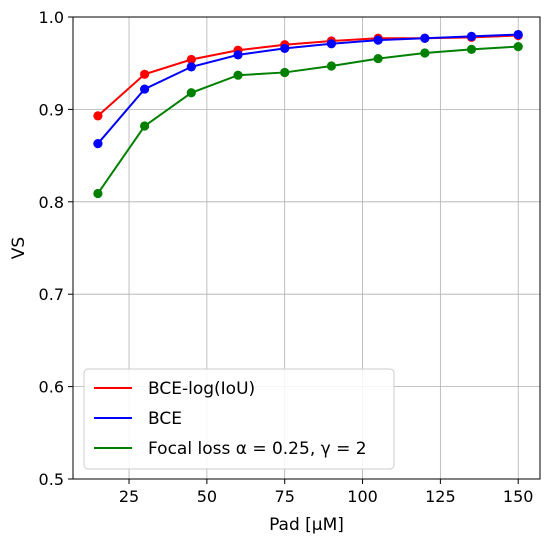 This screenshot has width=553, height=546. Describe the element at coordinates (257, 449) in the screenshot. I see `legend-label: Focal loss α = 0.25, γ = 2` at that location.